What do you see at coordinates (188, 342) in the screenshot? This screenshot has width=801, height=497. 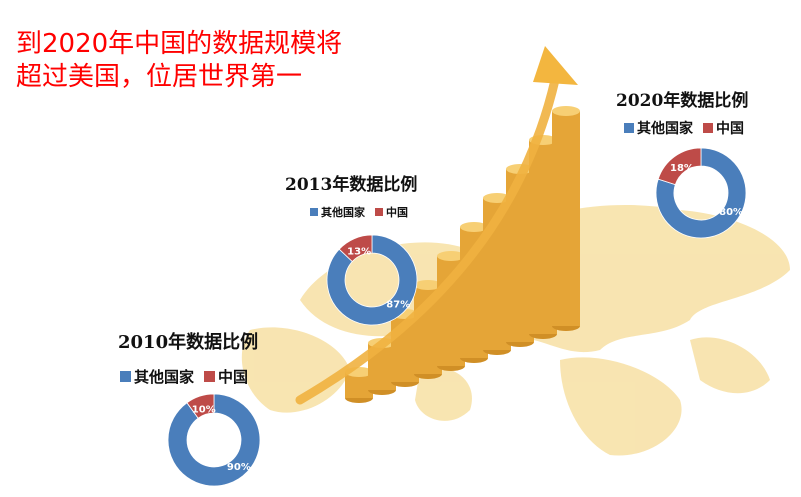 I see `chart-title: 2010年数据比例` at bounding box center [188, 342].